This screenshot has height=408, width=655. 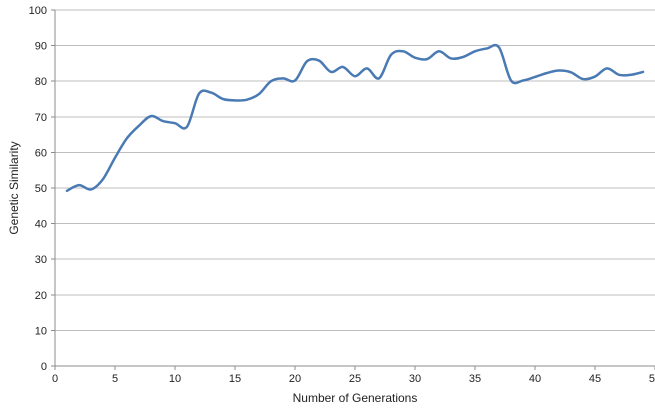 I want to click on x-tick-label: 25, so click(x=355, y=379).